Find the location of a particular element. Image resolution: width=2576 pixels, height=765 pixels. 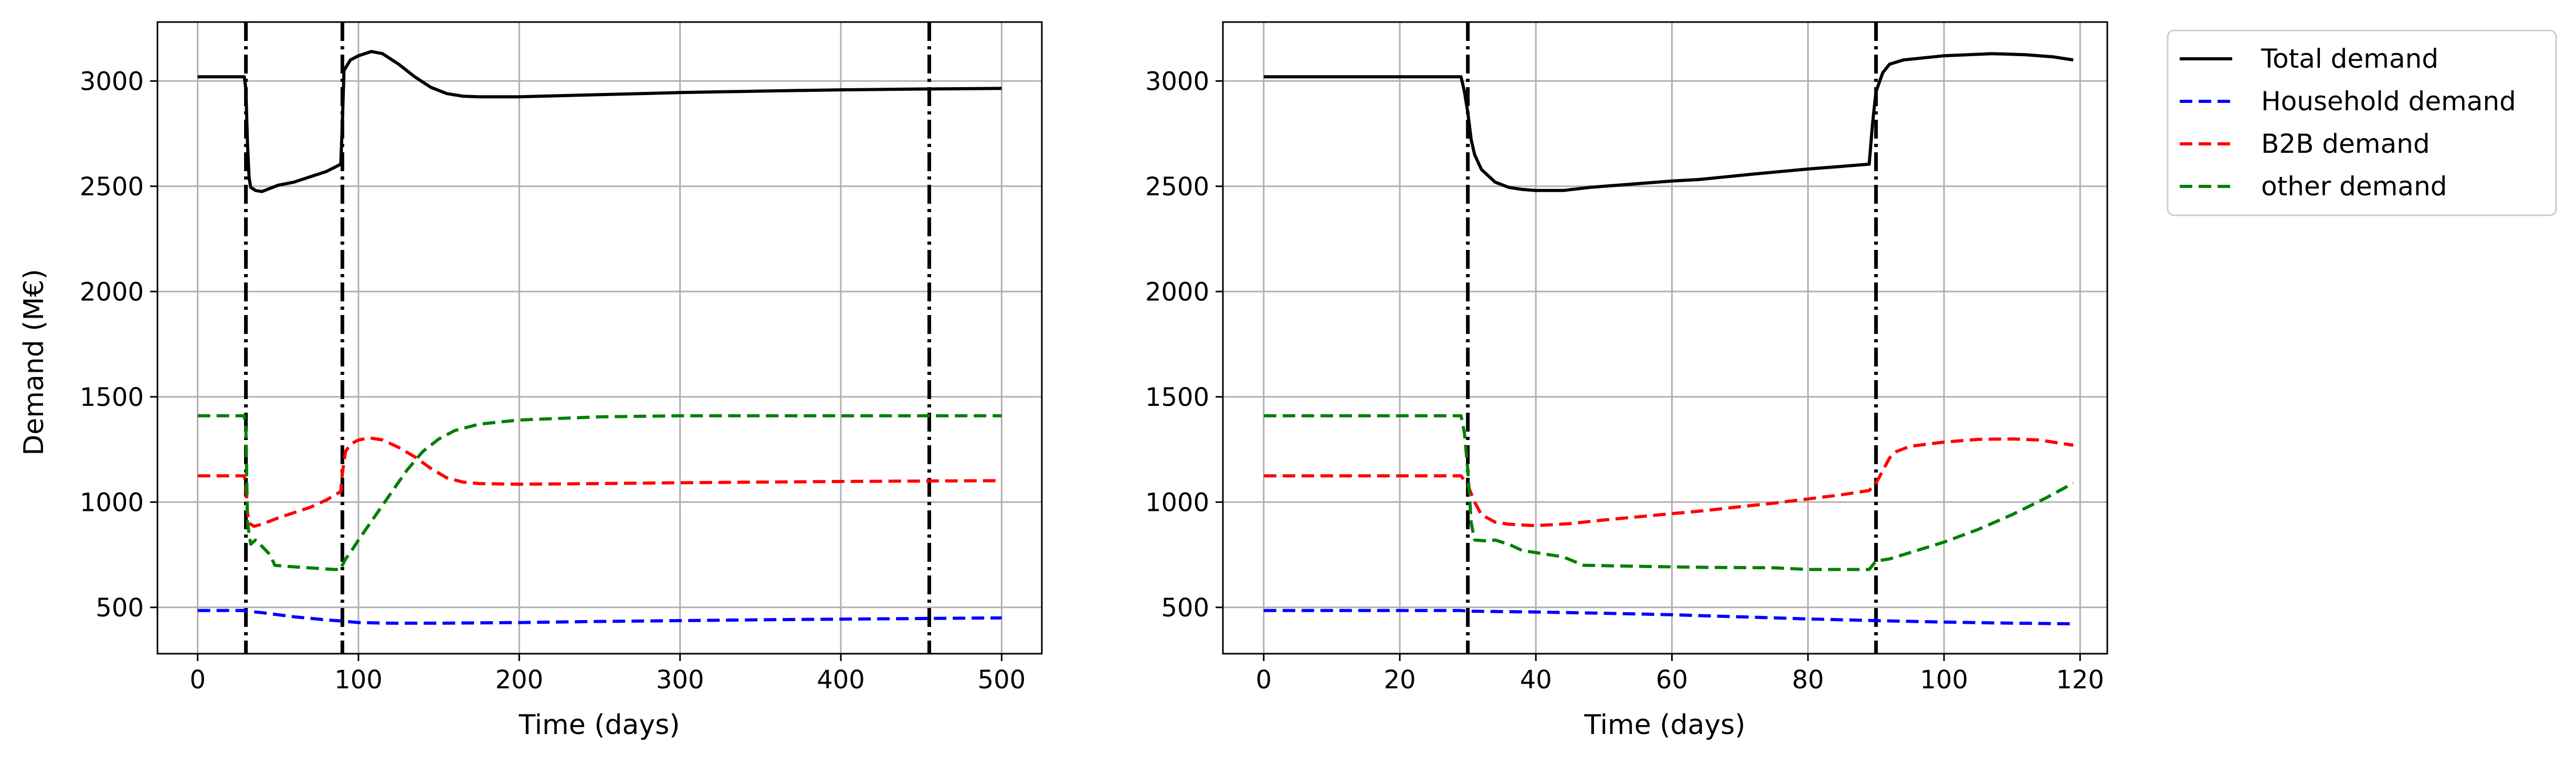

left-x-tick-label: 0 is located at coordinates (197, 680).